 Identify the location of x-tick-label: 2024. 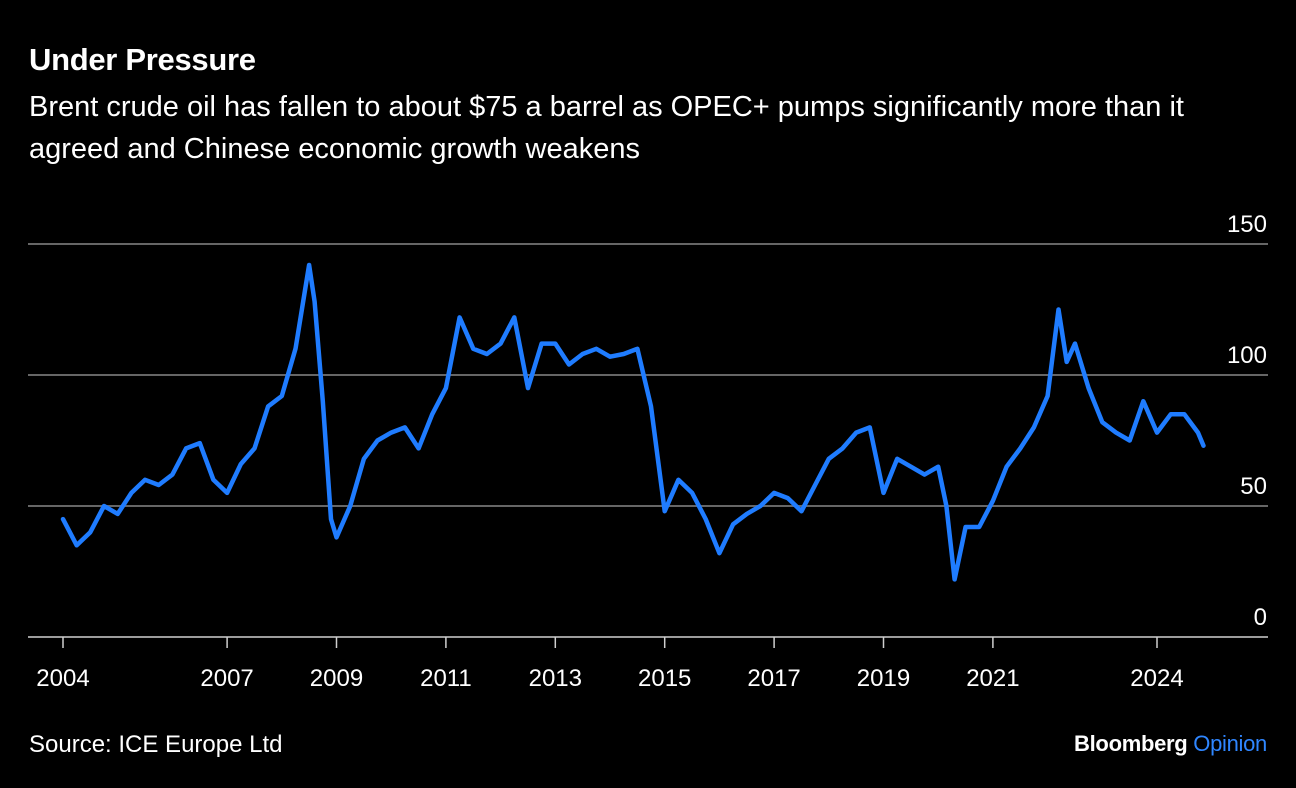
(1156, 678).